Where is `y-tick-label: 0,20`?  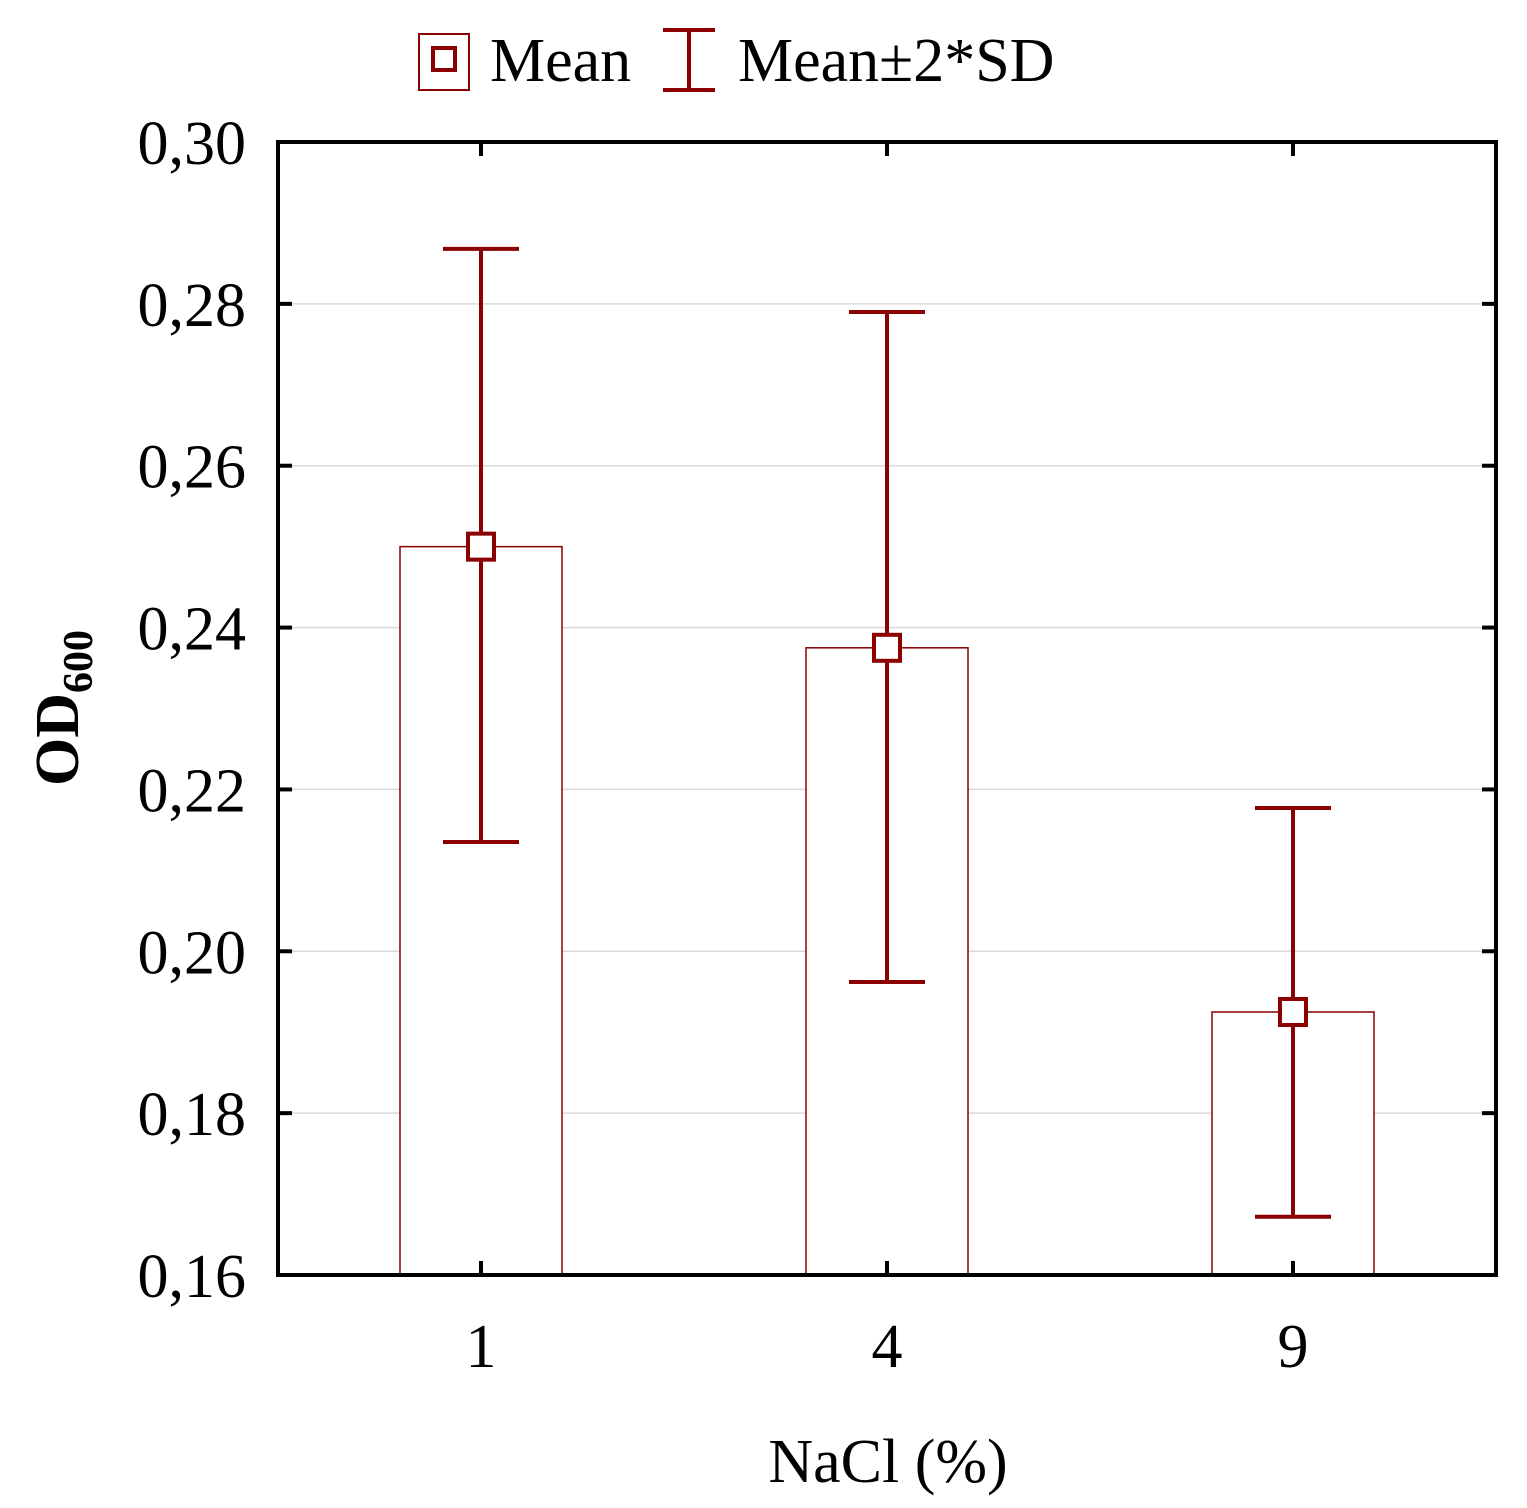
y-tick-label: 0,20 is located at coordinates (192, 953).